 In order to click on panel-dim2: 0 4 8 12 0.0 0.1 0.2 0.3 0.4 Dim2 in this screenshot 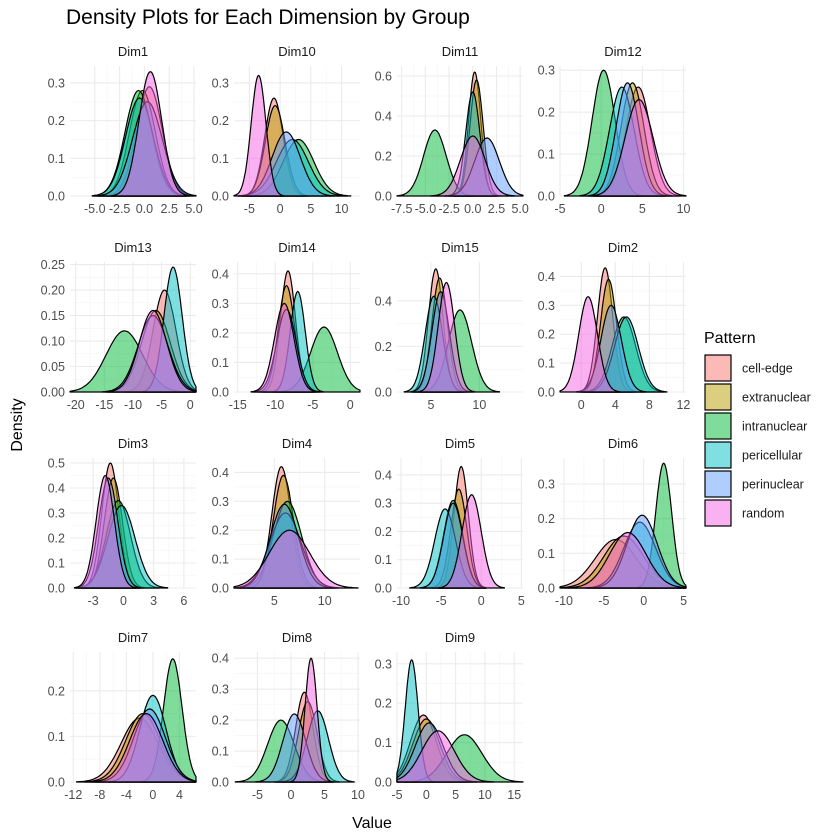, I will do `click(614, 326)`.